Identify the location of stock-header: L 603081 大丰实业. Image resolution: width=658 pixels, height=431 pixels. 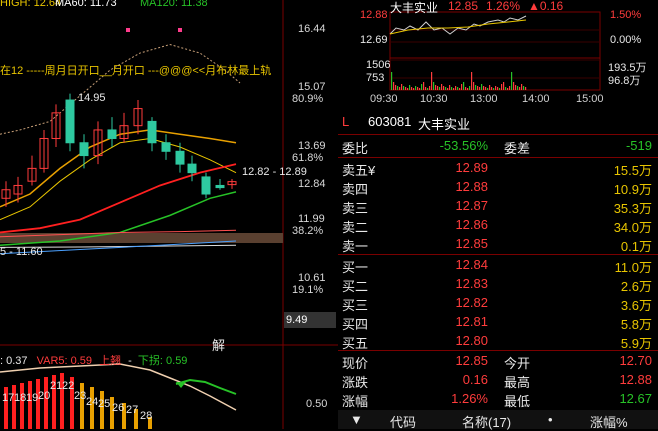
(498, 123).